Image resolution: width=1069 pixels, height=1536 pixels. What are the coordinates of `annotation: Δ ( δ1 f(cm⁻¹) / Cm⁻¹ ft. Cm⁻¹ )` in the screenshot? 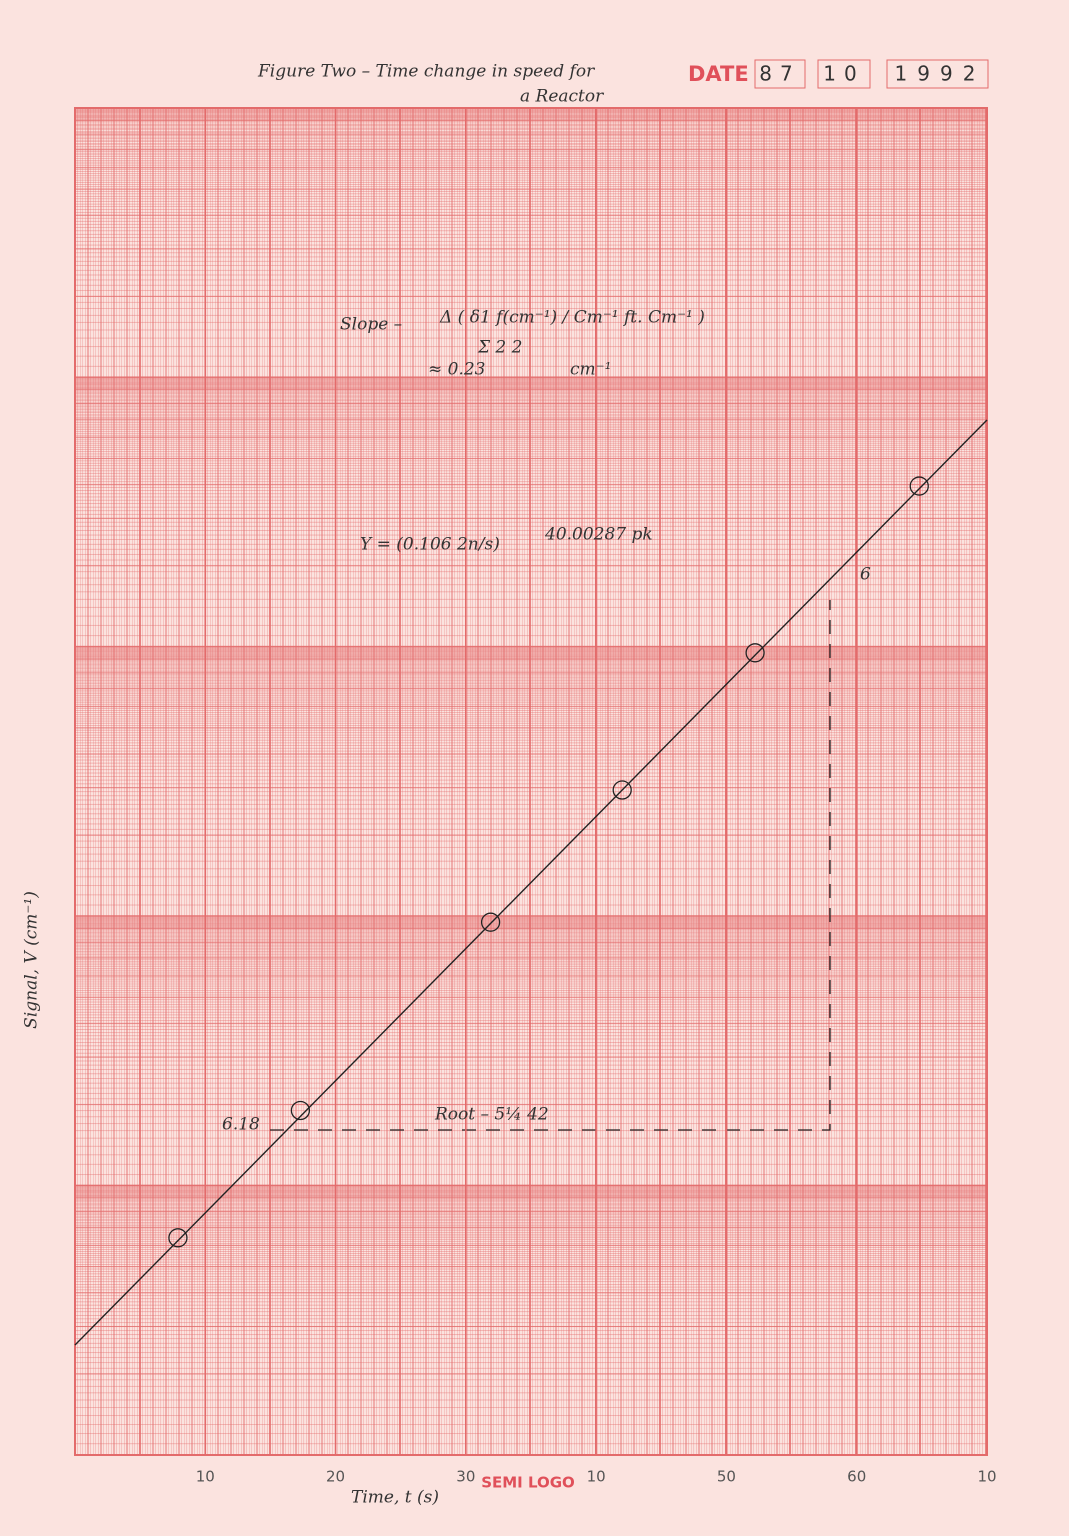 It's located at (572, 318).